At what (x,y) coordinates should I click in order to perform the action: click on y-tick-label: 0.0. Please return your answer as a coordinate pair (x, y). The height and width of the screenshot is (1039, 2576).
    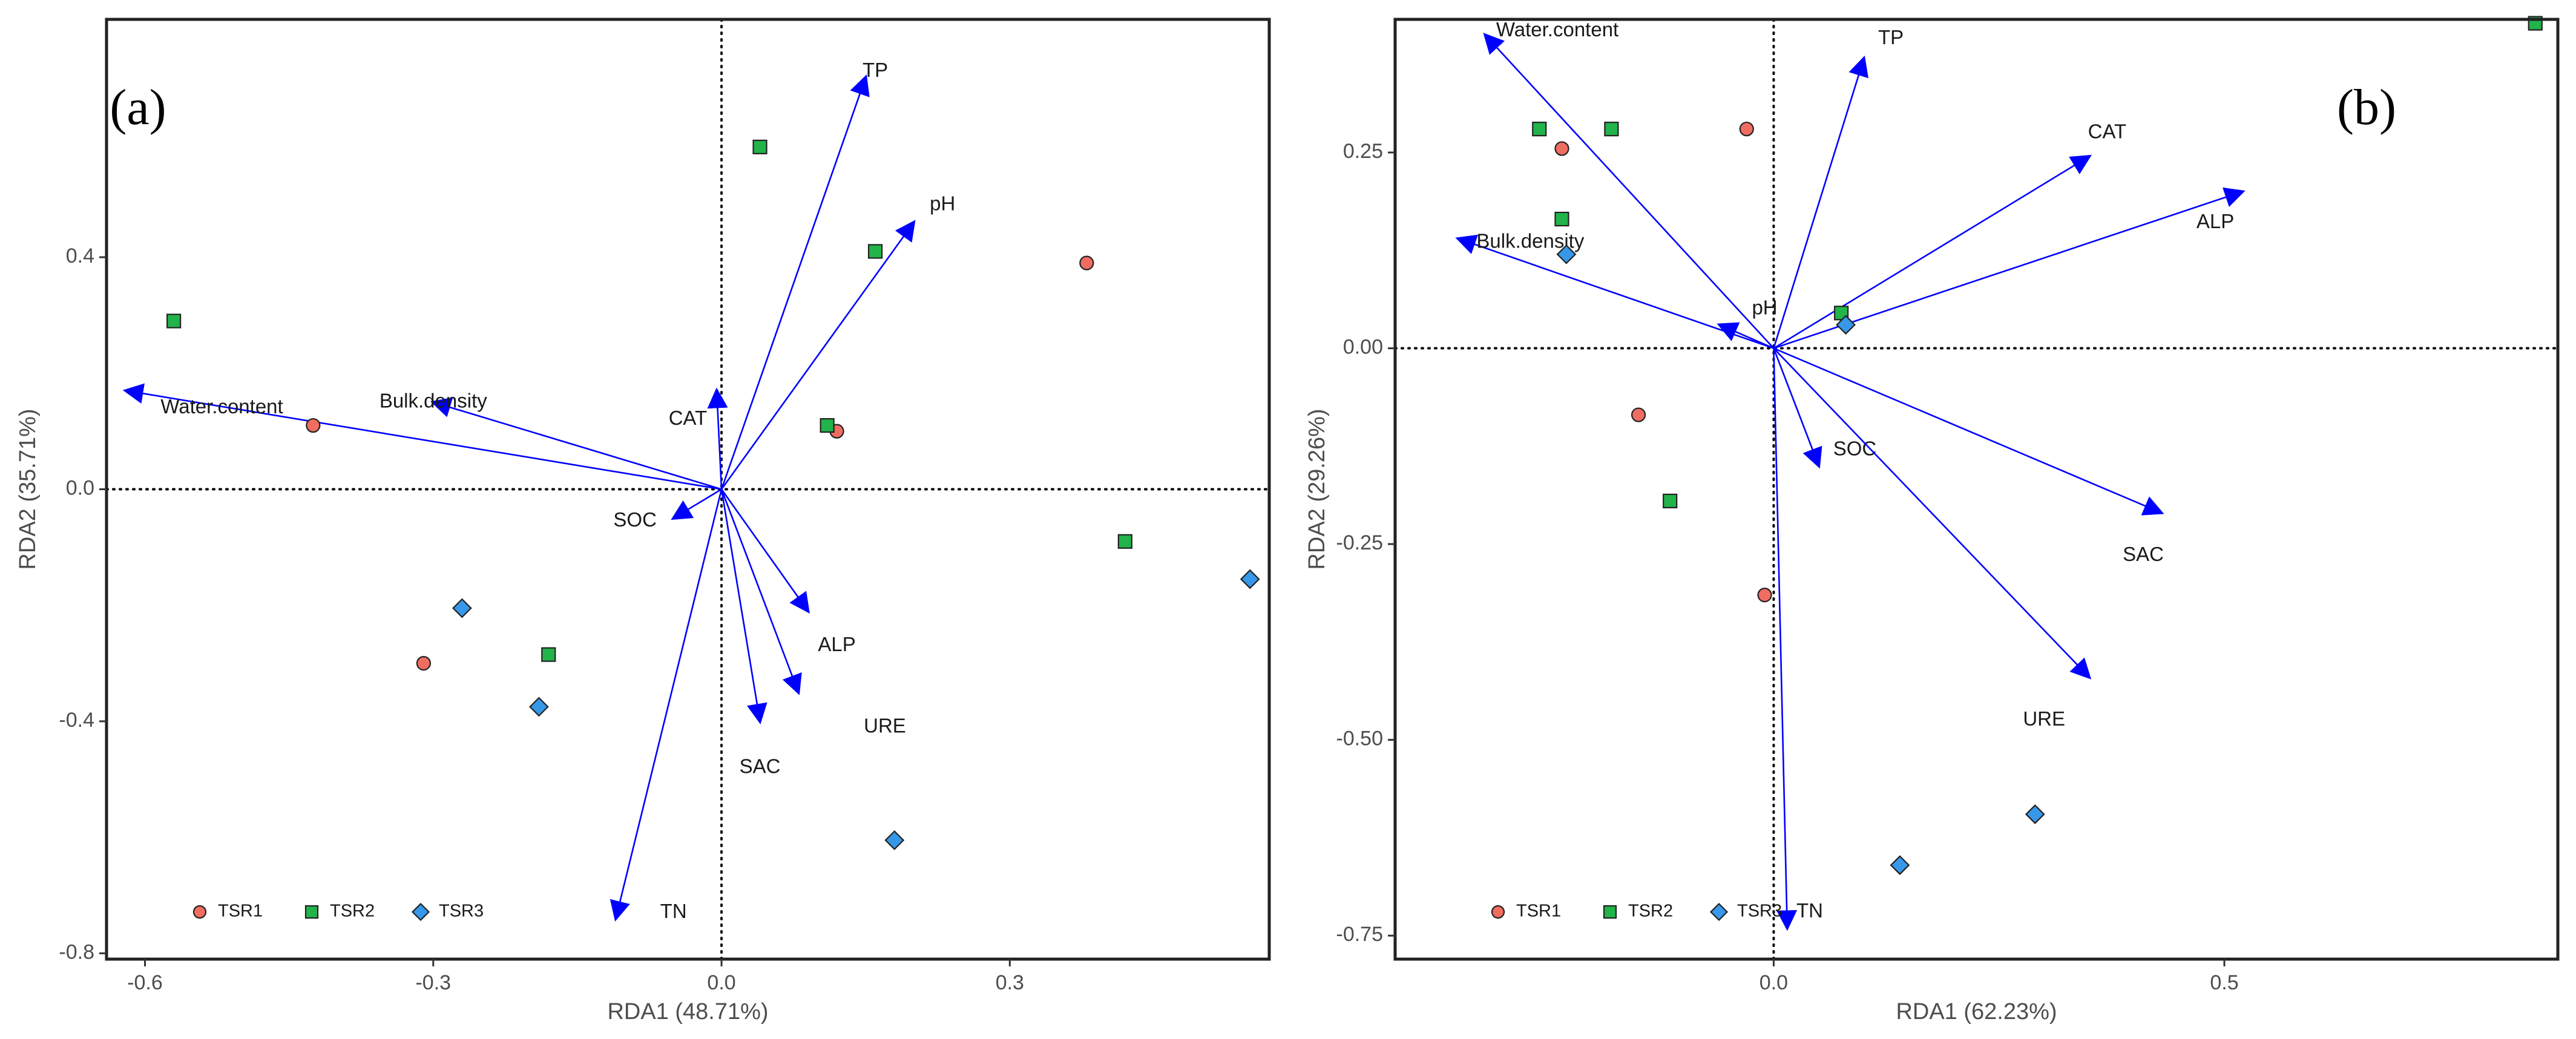
    Looking at the image, I should click on (80, 487).